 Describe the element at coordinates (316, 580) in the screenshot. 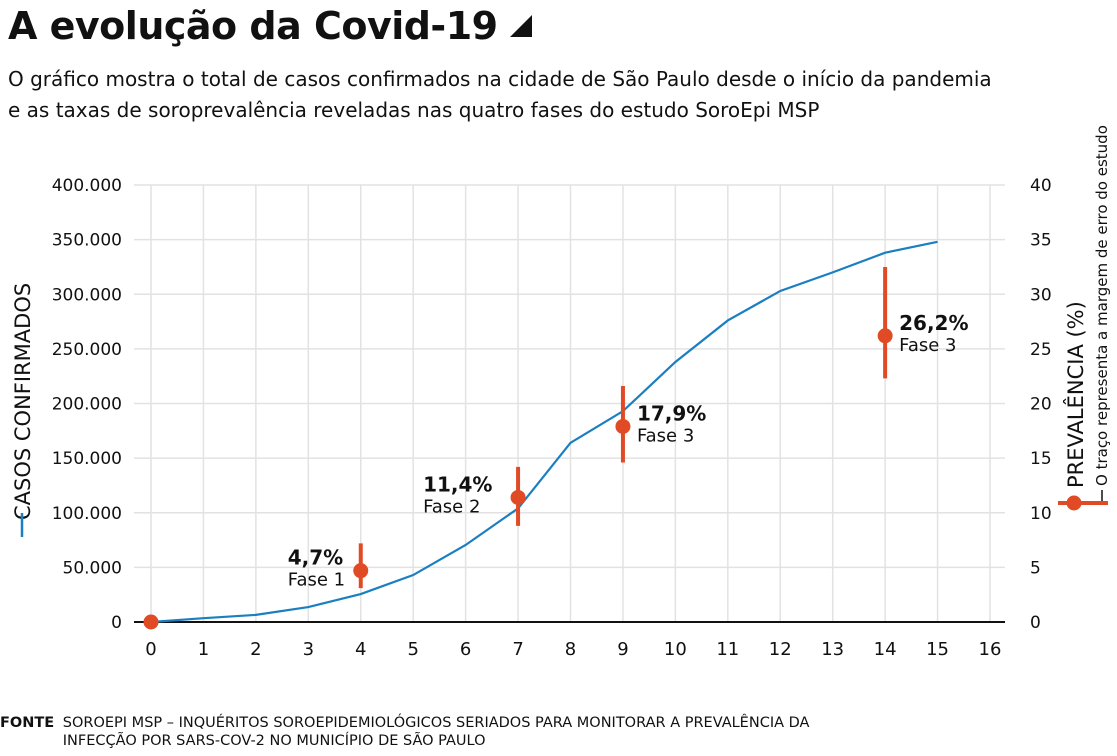

I see `phase-label: Fase 1` at that location.